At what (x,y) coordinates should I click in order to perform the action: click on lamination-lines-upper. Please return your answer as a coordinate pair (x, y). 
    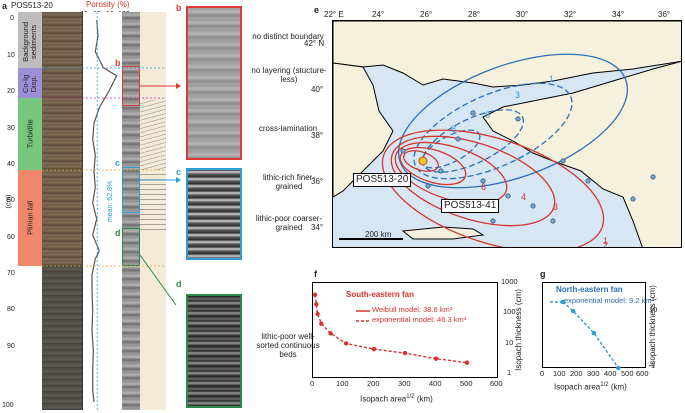
    Looking at the image, I should click on (153, 135).